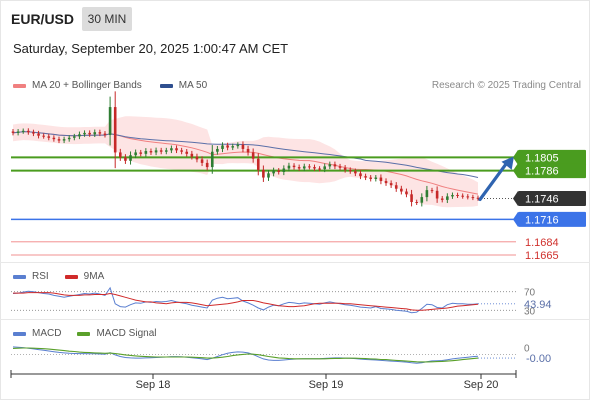  I want to click on ma50-legend-label: MA 50, so click(193, 85).